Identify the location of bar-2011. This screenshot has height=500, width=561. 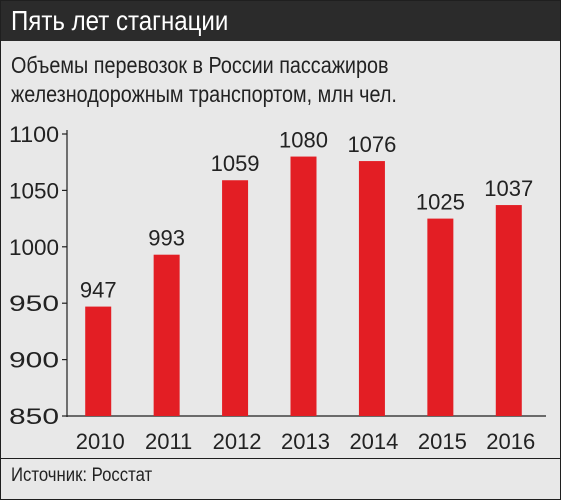
(166, 335).